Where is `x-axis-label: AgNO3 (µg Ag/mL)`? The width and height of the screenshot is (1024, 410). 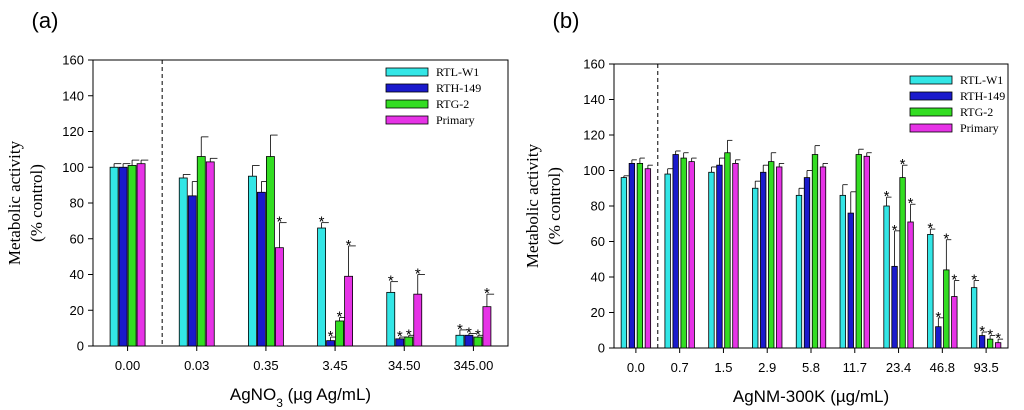 x-axis-label: AgNO3 (µg Ag/mL) is located at coordinates (300, 397).